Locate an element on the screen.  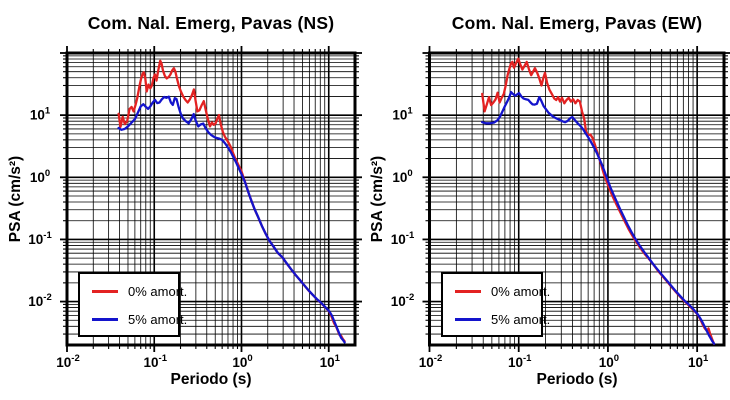
plot-ew-title: Com. Nal. Emerg, Pavas (EW) is located at coordinates (577, 23).